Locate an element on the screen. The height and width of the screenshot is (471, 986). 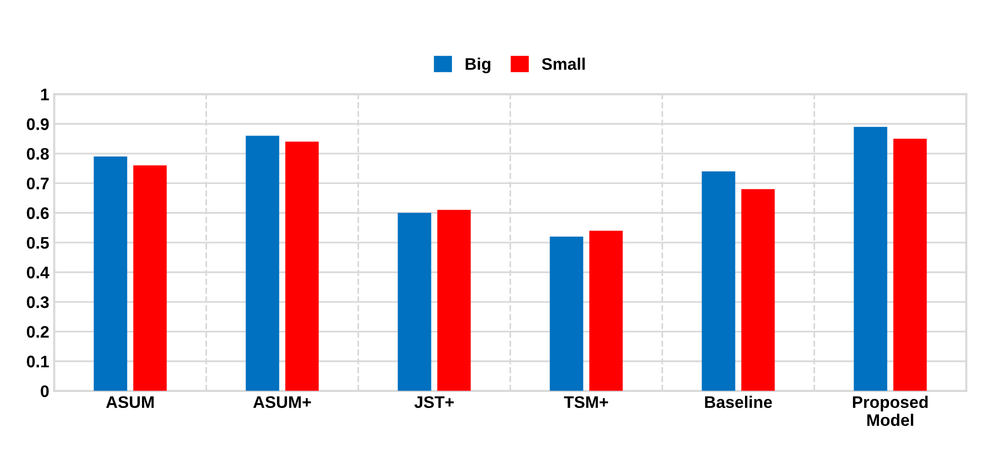
y-tick-label: 0.2 is located at coordinates (37, 332).